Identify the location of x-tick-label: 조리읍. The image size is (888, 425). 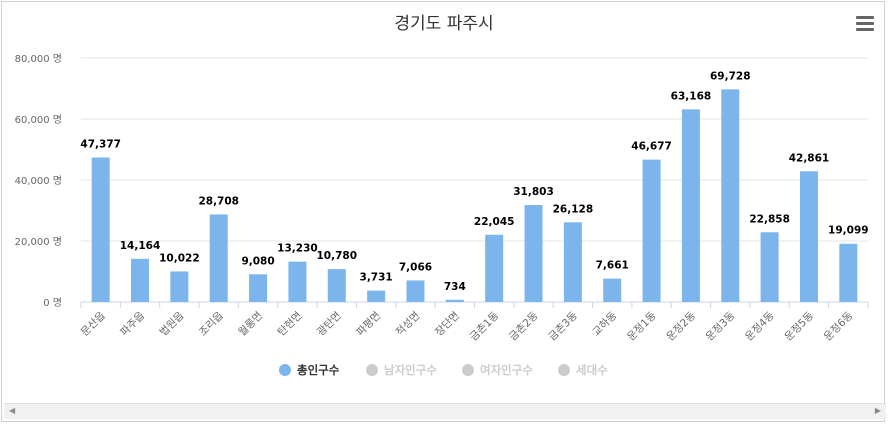
(211, 323).